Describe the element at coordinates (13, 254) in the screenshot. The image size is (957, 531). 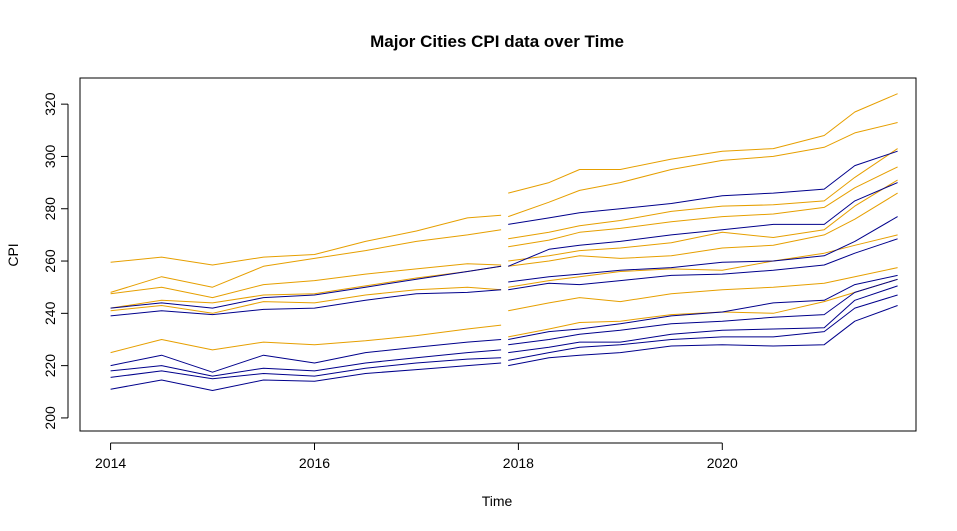
I see `y-axis-label: CPI` at that location.